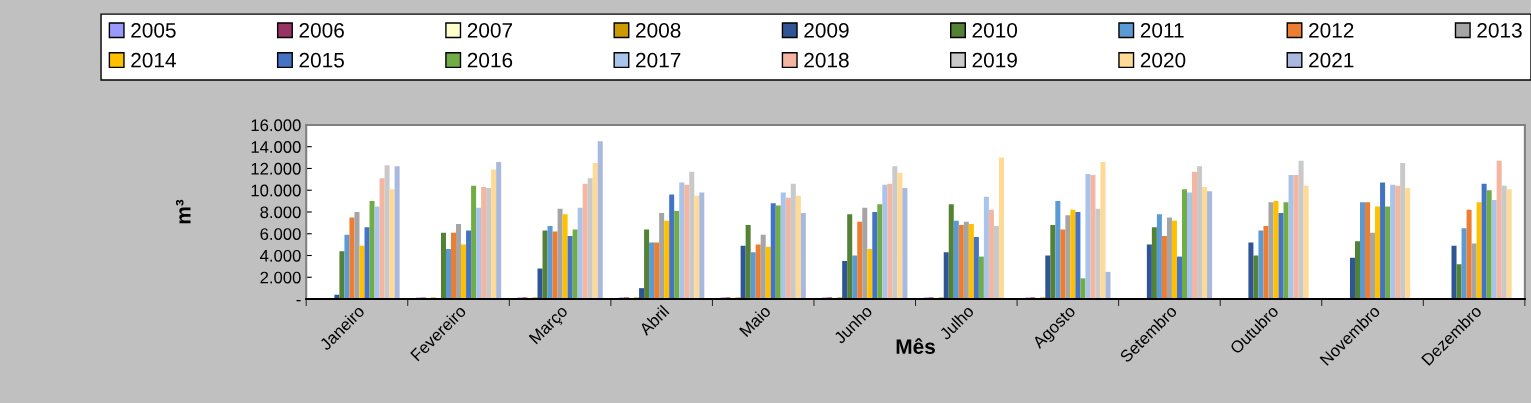 This screenshot has height=403, width=1531. I want to click on legend-label: 2005, so click(153, 30).